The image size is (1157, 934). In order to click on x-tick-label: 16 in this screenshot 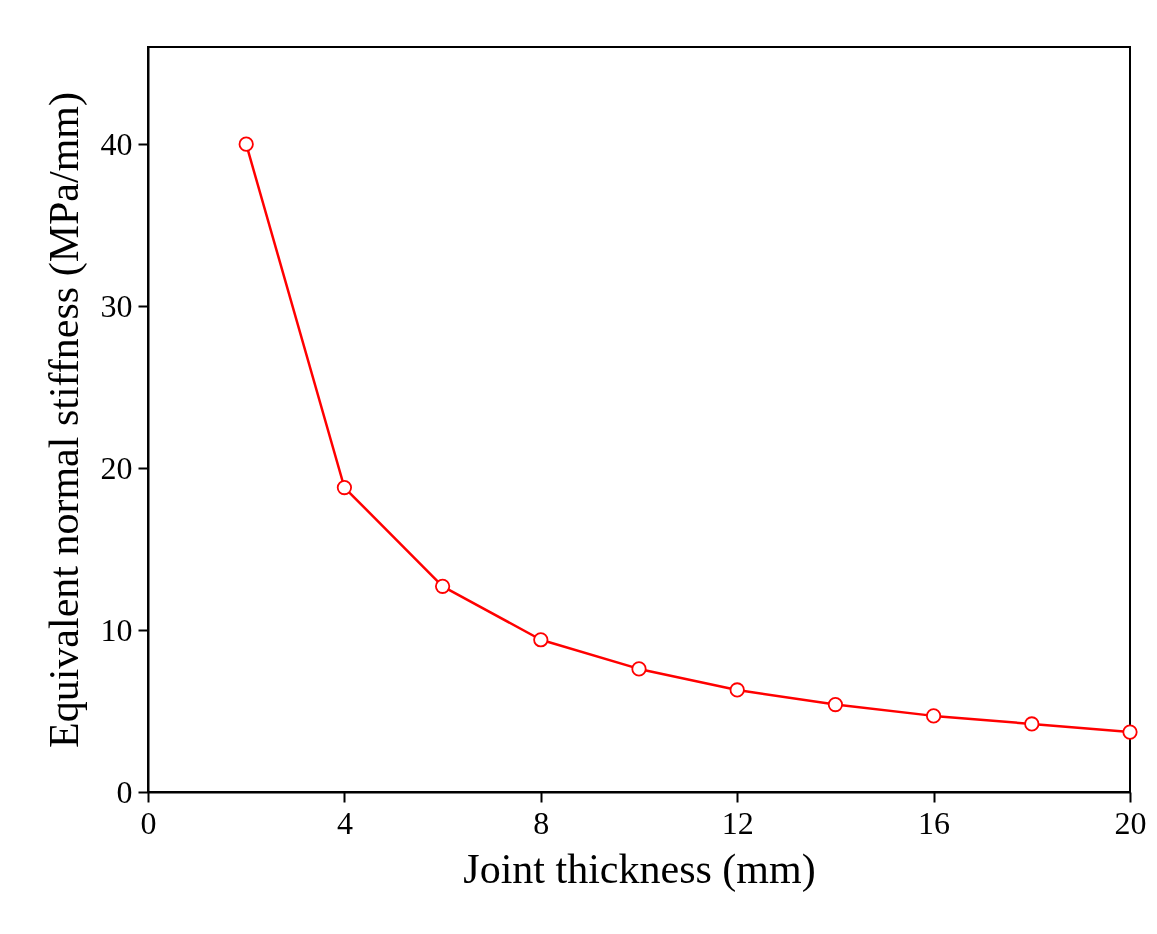, I will do `click(934, 822)`.